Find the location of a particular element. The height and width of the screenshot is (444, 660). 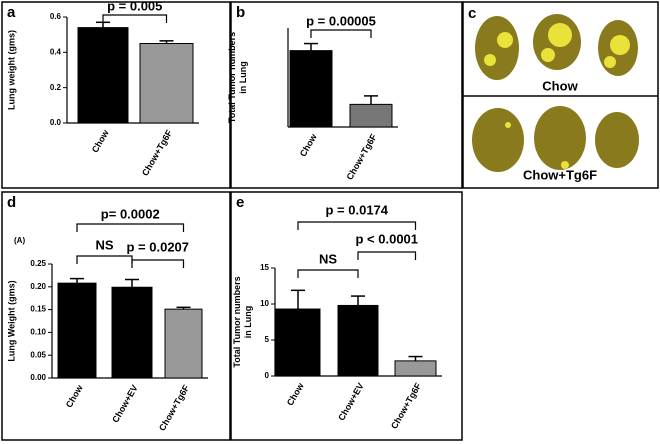

annotation: p = 0.0207 is located at coordinates (157, 246).